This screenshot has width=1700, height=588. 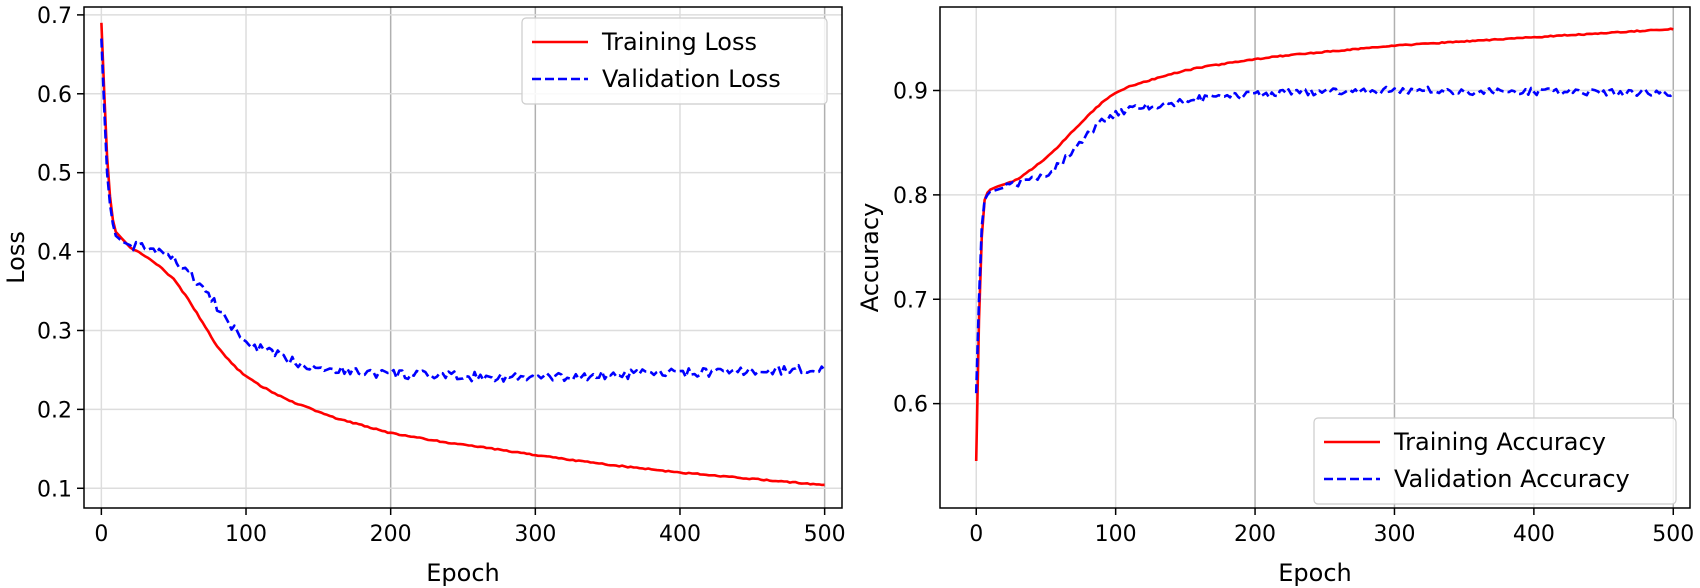 I want to click on y-tick-label: 0.4, so click(x=54, y=253).